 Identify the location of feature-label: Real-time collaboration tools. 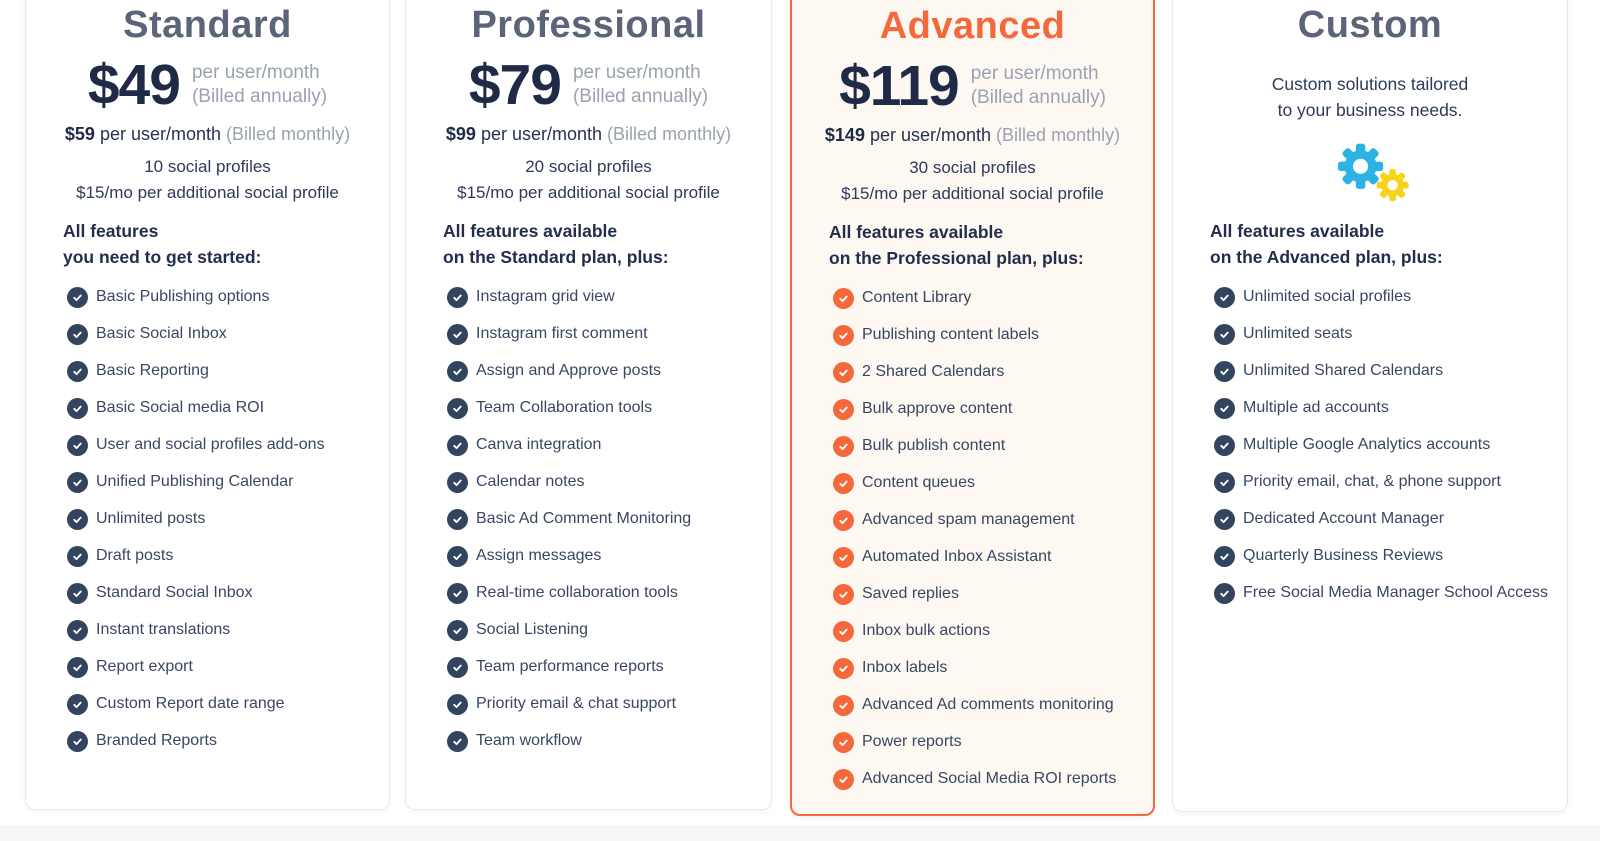
(577, 593).